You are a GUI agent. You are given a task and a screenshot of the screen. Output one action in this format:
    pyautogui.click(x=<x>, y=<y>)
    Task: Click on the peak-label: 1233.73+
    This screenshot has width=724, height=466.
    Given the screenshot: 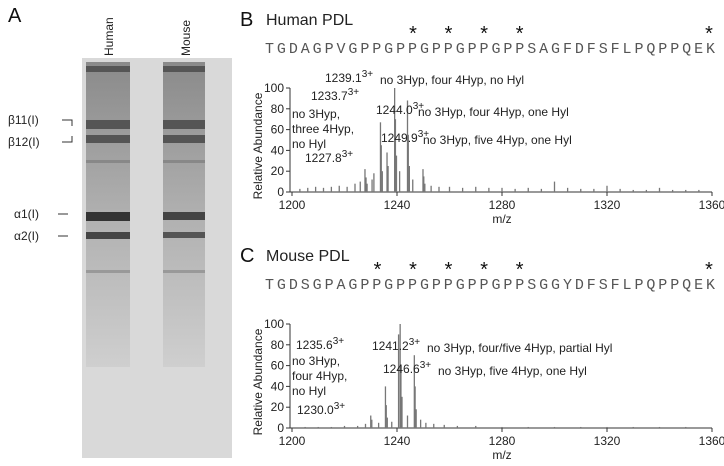 What is the action you would take?
    pyautogui.click(x=335, y=95)
    